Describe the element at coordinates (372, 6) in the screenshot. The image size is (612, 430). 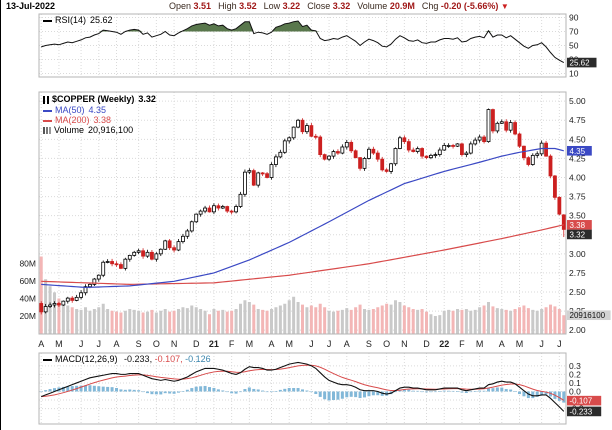
I see `volume-label: Volume` at that location.